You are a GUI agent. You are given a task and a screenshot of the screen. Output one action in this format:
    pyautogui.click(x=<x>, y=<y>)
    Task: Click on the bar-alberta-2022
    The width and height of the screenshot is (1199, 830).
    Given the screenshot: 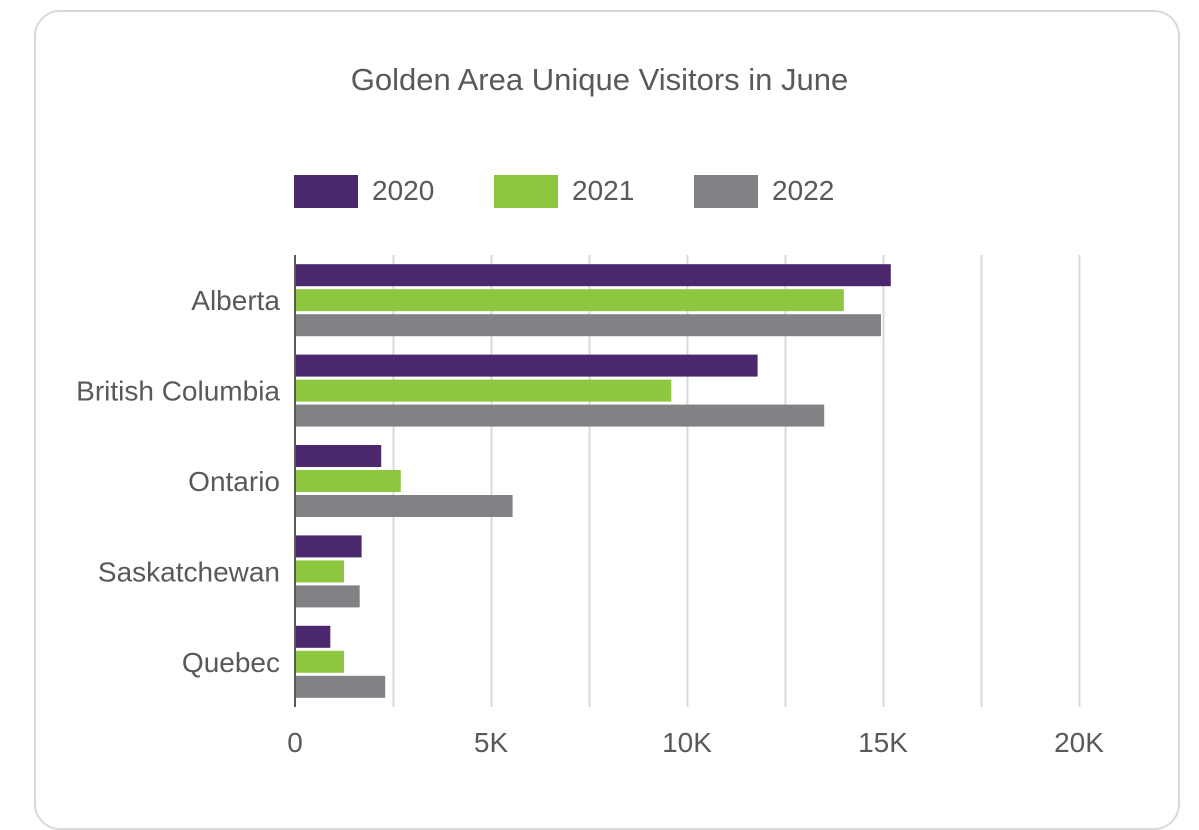 What is the action you would take?
    pyautogui.click(x=588, y=325)
    